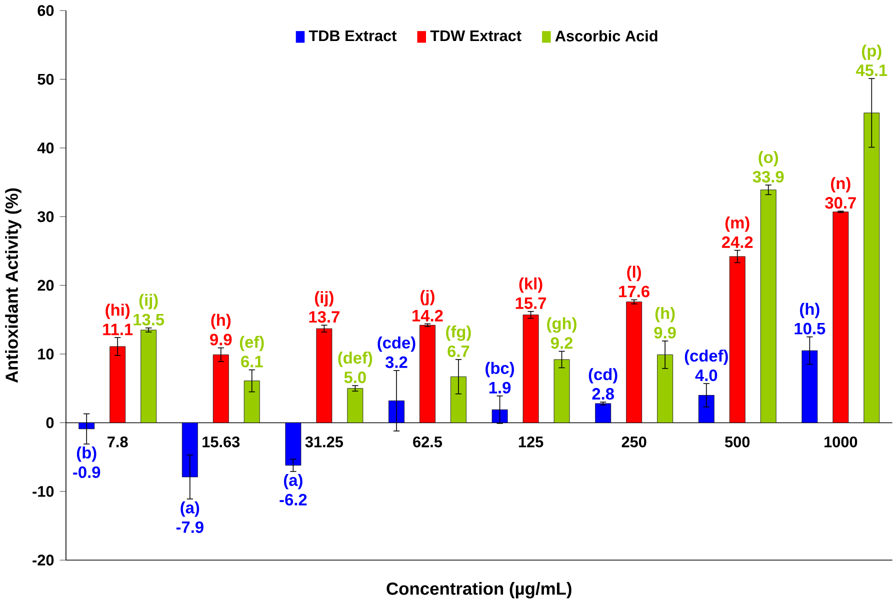  Describe the element at coordinates (46, 79) in the screenshot. I see `y-tick-label: 50` at that location.